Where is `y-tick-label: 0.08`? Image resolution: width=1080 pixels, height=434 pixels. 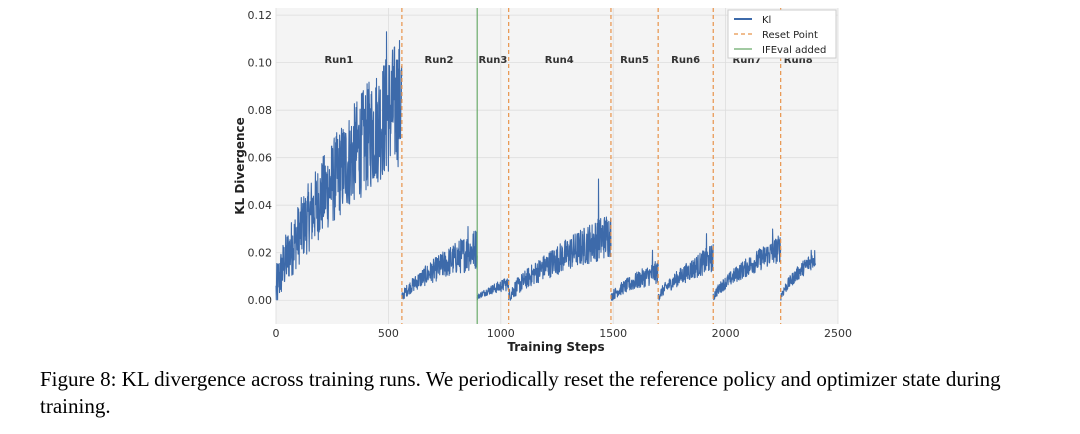 y-tick-label: 0.08 is located at coordinates (260, 110).